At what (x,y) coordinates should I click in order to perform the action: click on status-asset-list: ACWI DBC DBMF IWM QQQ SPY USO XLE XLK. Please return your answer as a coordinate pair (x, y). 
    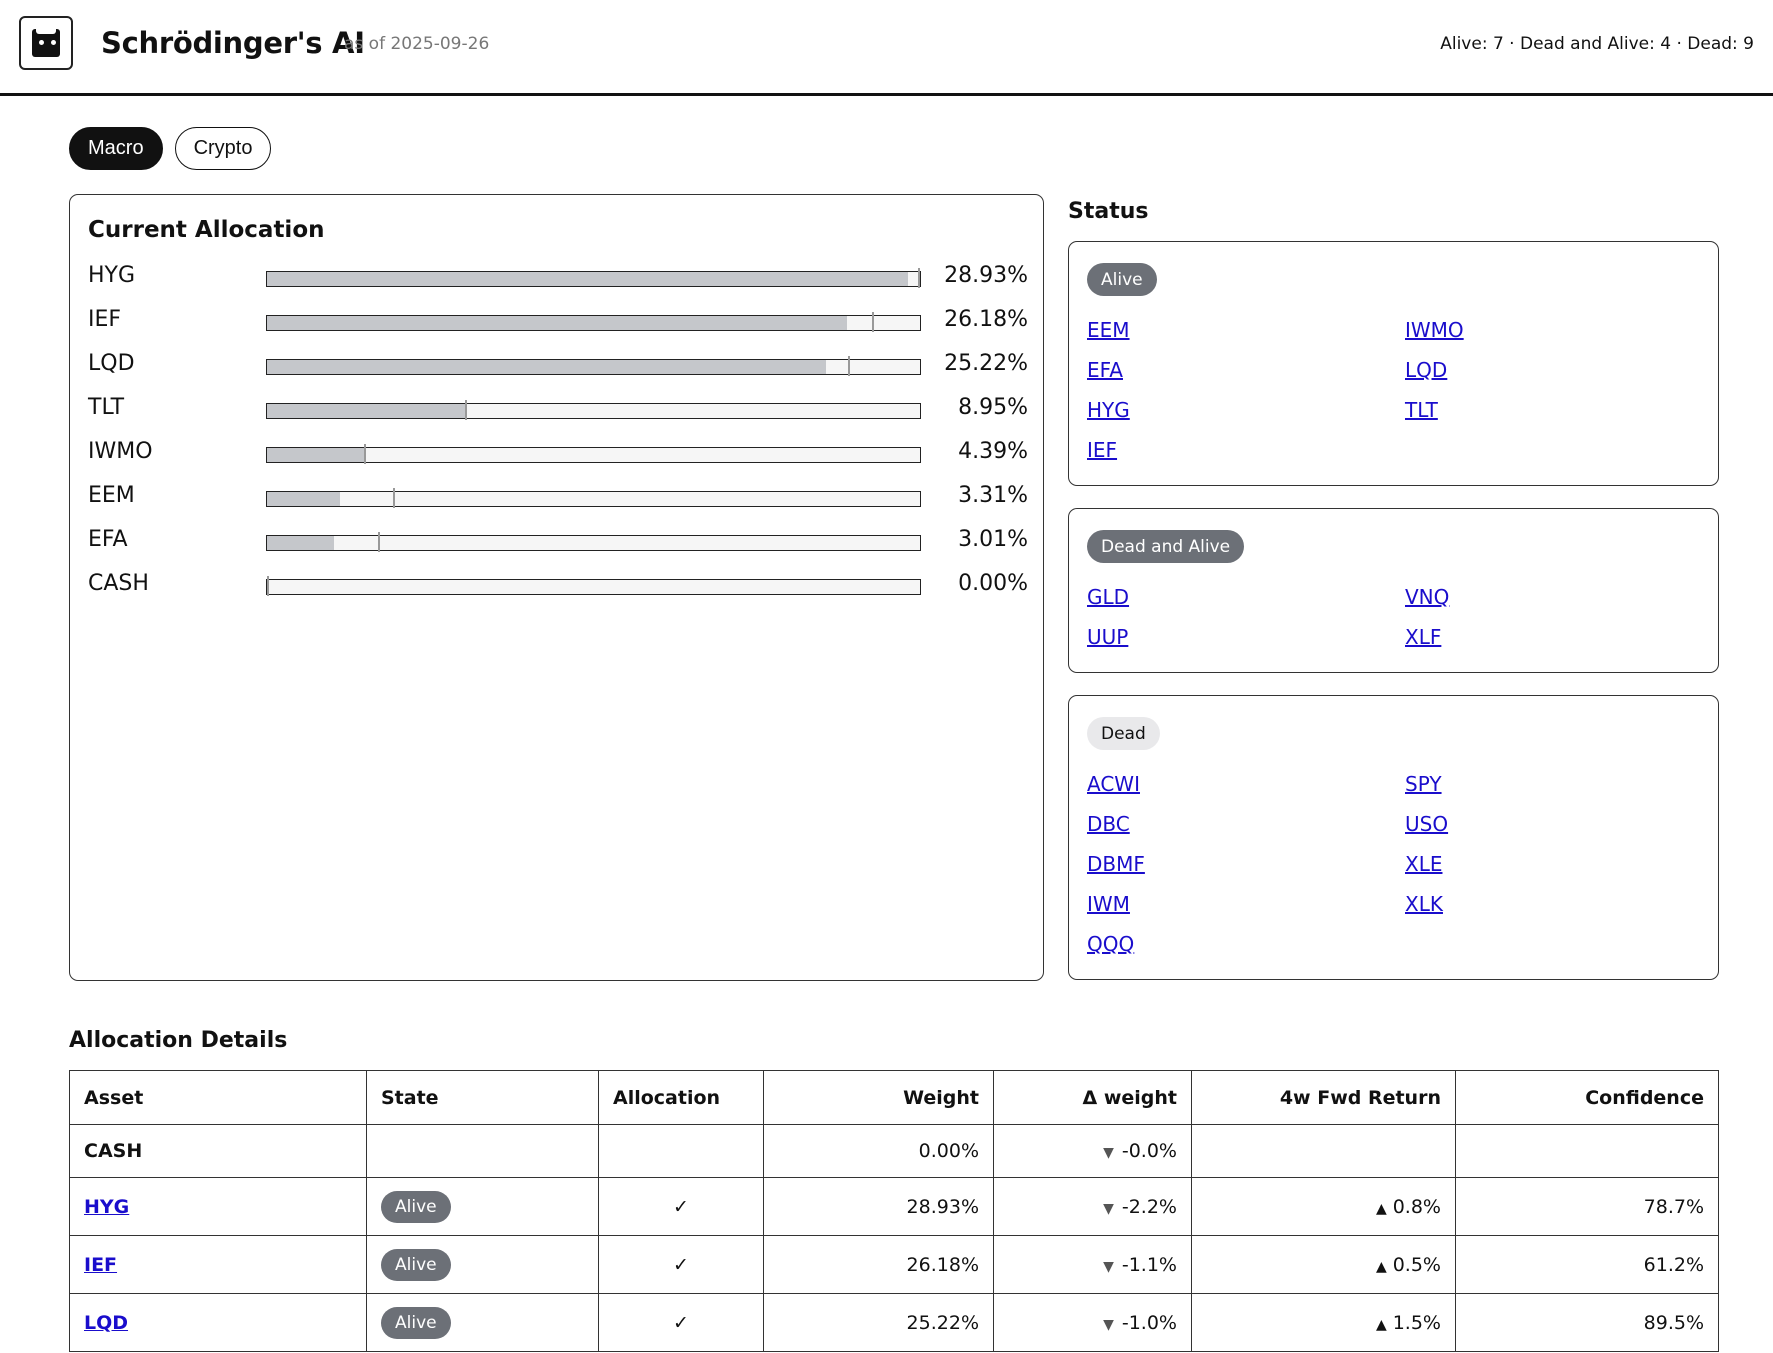
    Looking at the image, I should click on (1397, 869).